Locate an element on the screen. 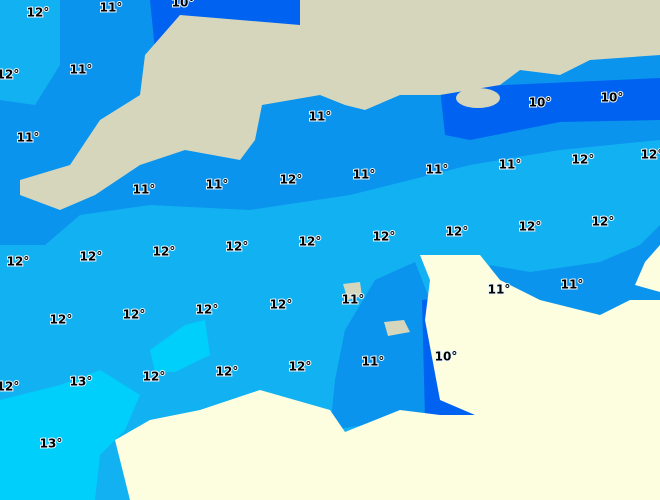 The height and width of the screenshot is (500, 660). land-jersey is located at coordinates (397, 328).